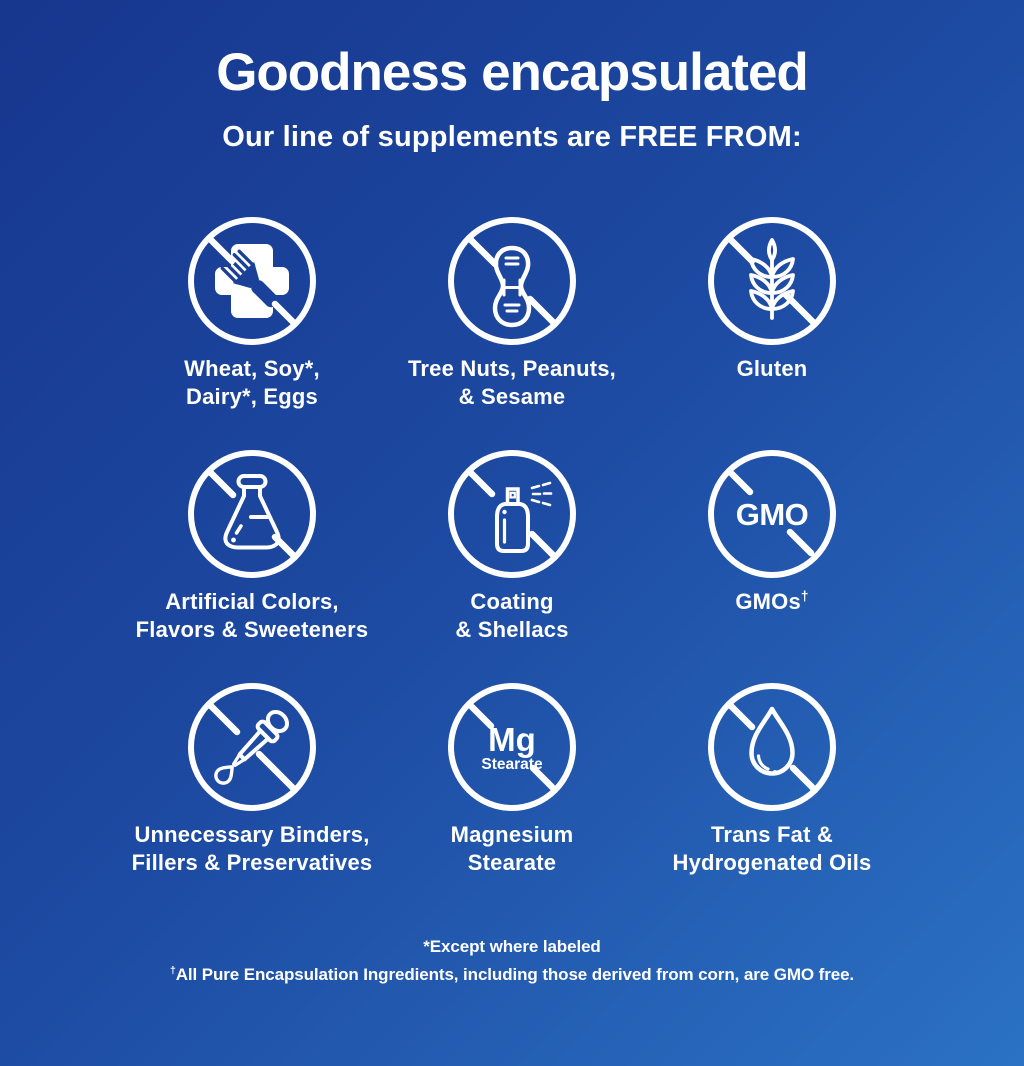 This screenshot has width=1024, height=1066. Describe the element at coordinates (772, 741) in the screenshot. I see `oil-droplet-glyph` at that location.